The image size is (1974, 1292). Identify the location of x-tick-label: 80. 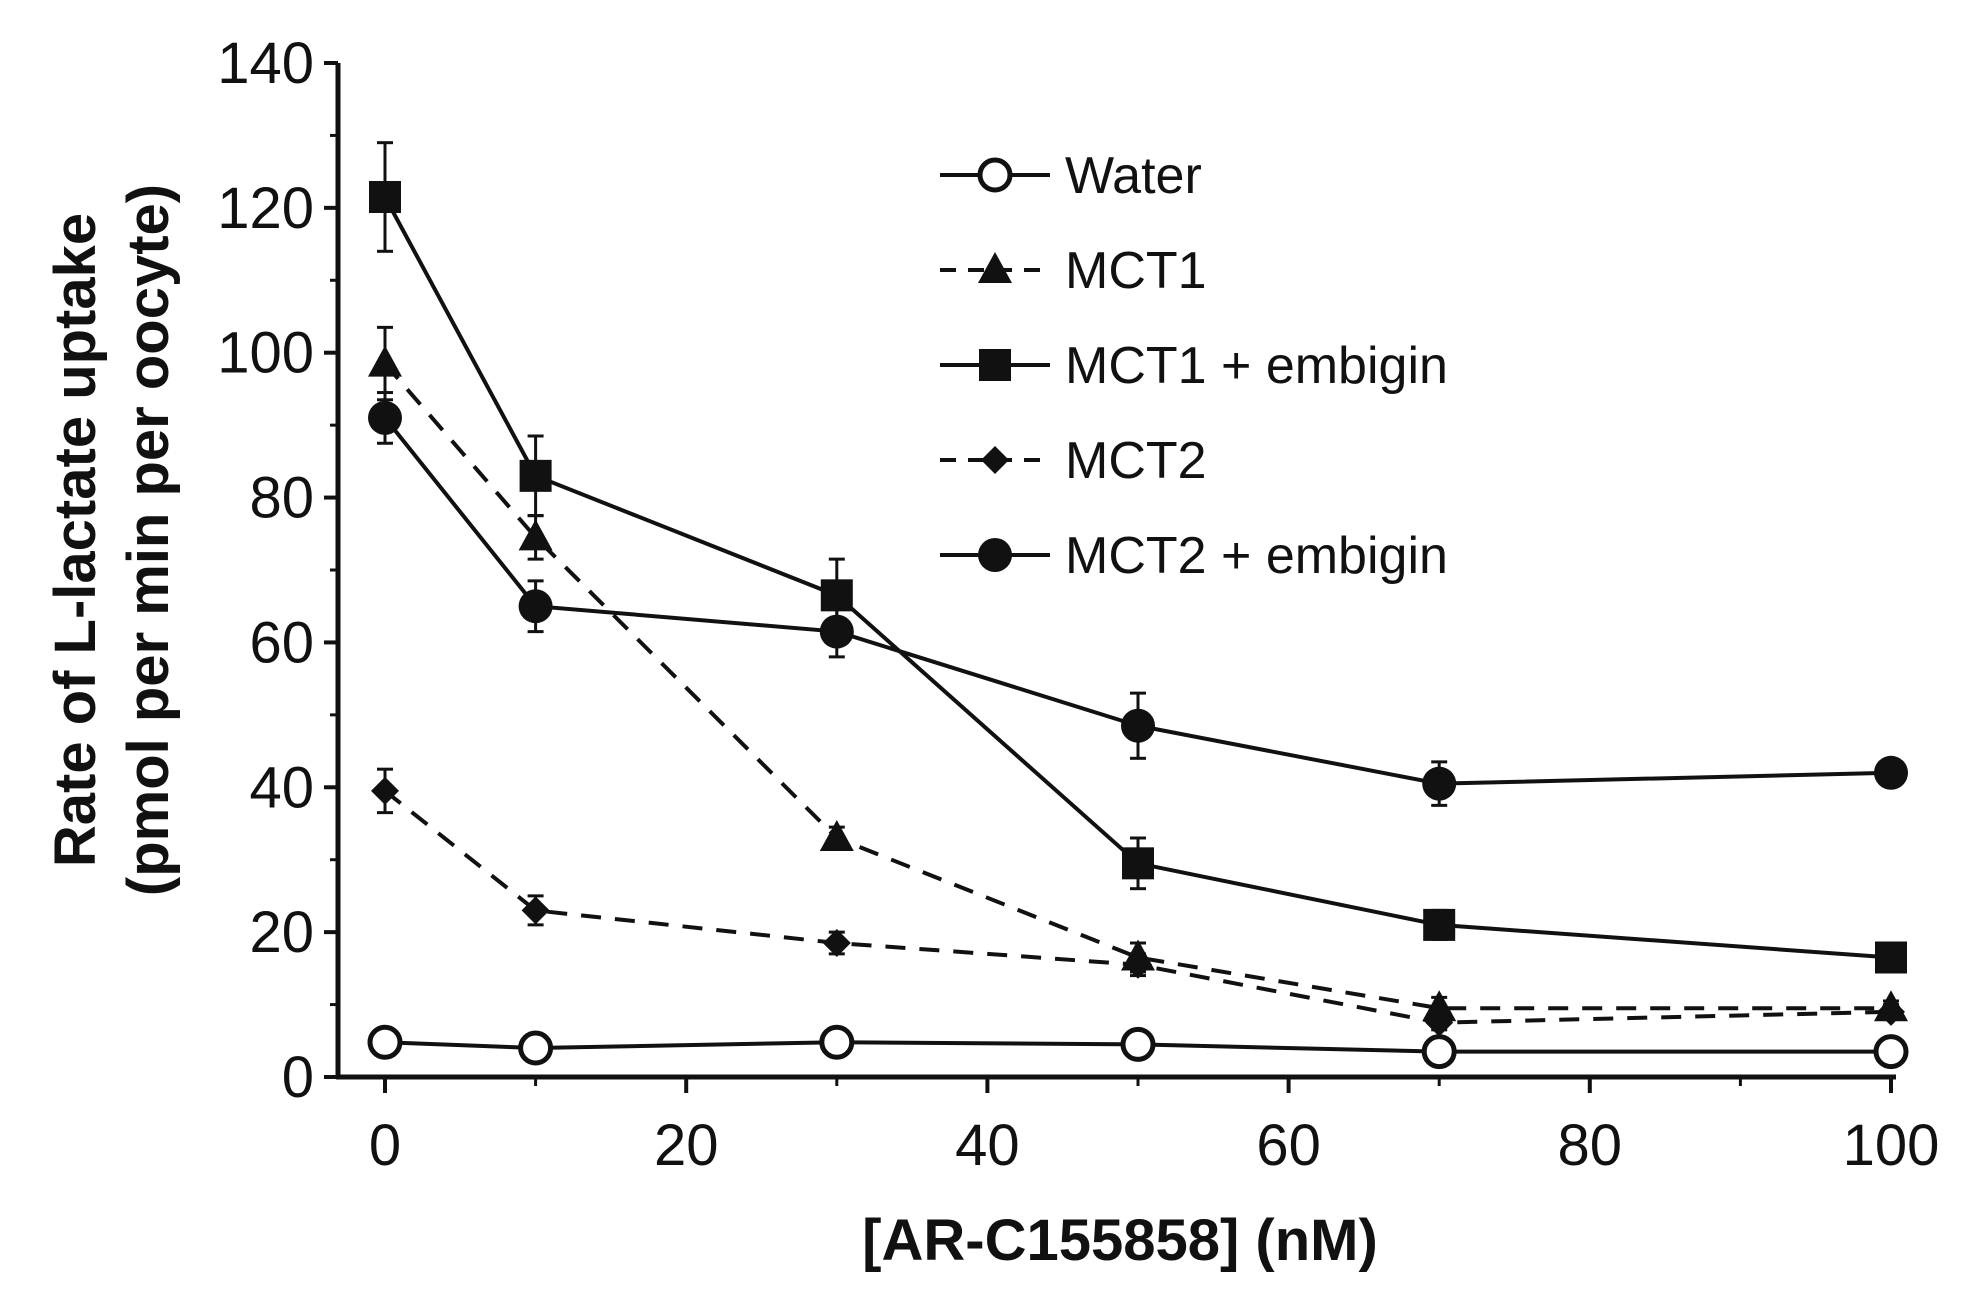
(1590, 1145).